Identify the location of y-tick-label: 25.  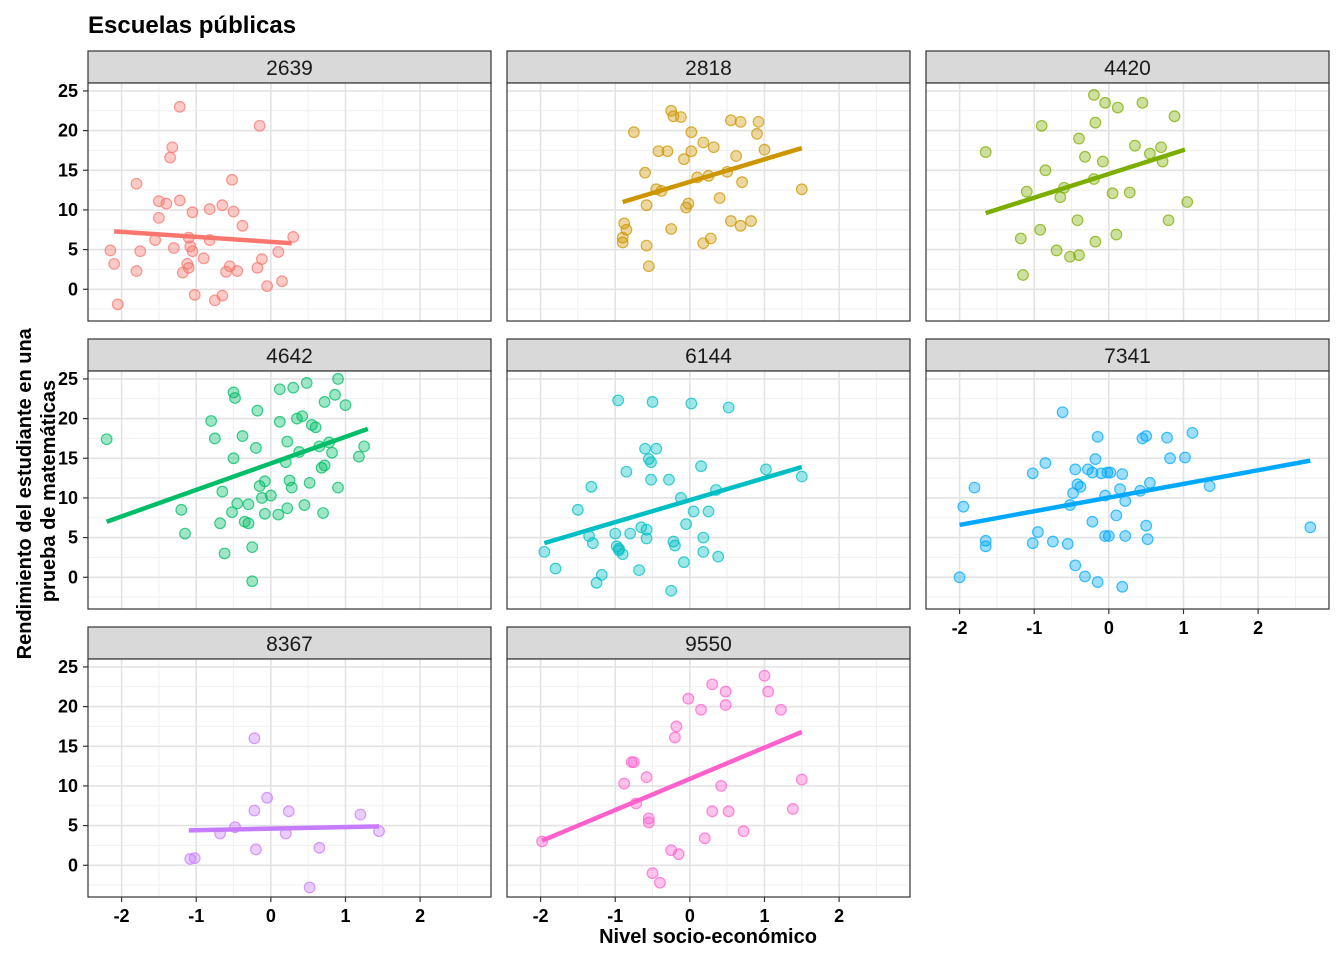
(68, 667).